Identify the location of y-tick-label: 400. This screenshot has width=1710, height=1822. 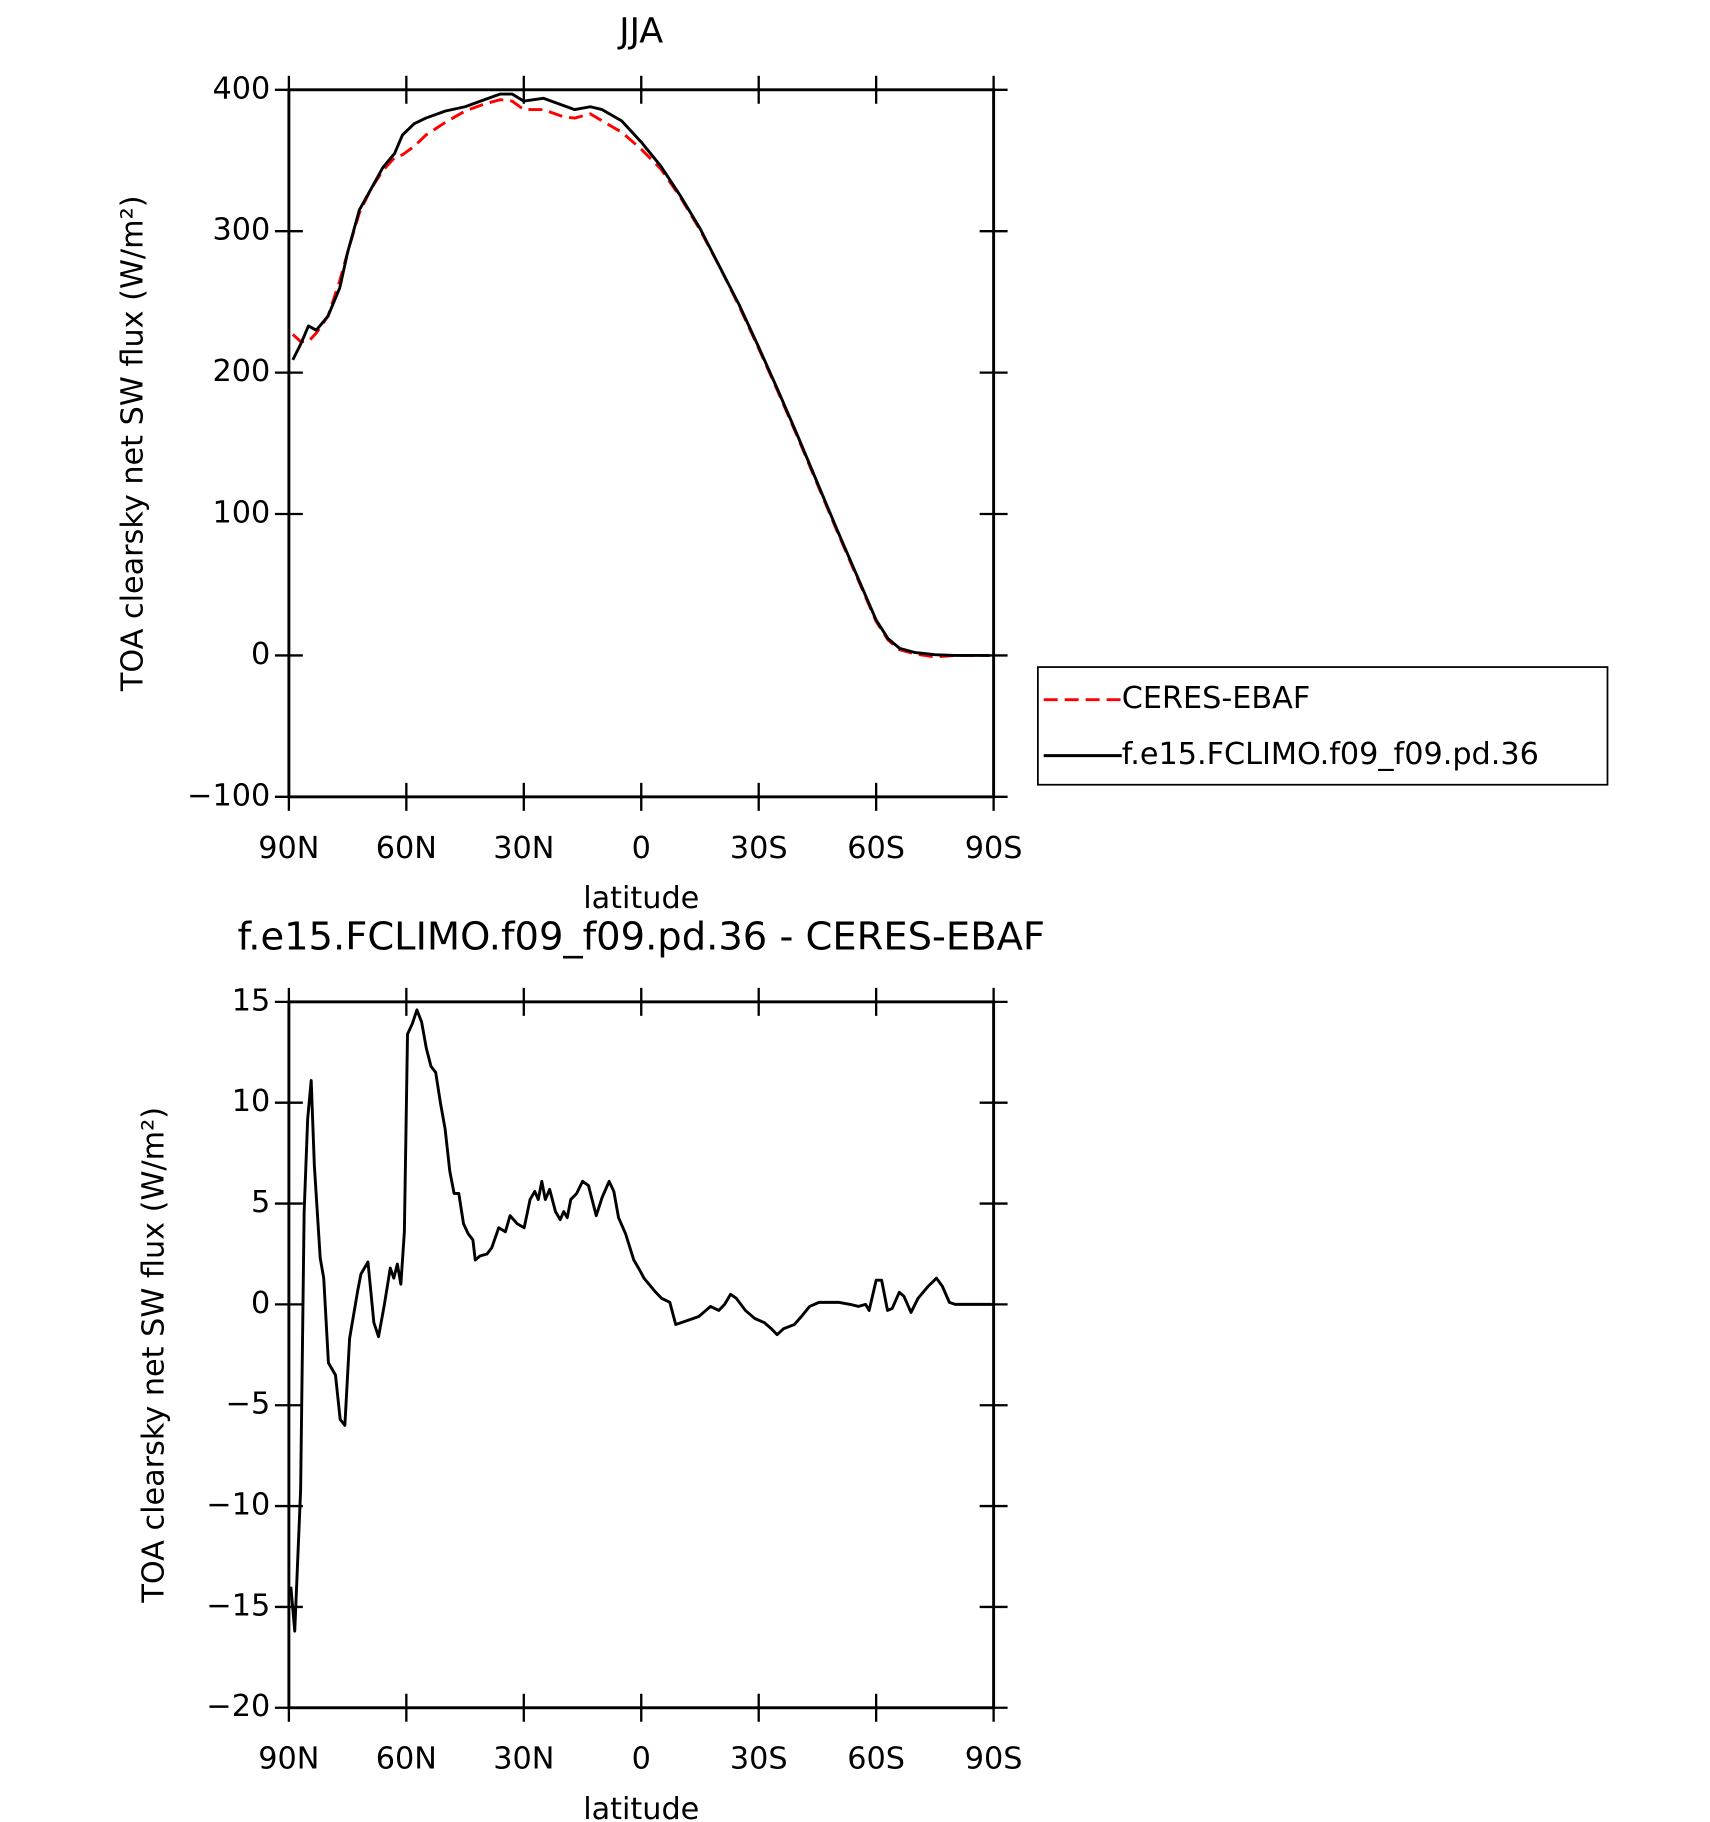
(241, 88).